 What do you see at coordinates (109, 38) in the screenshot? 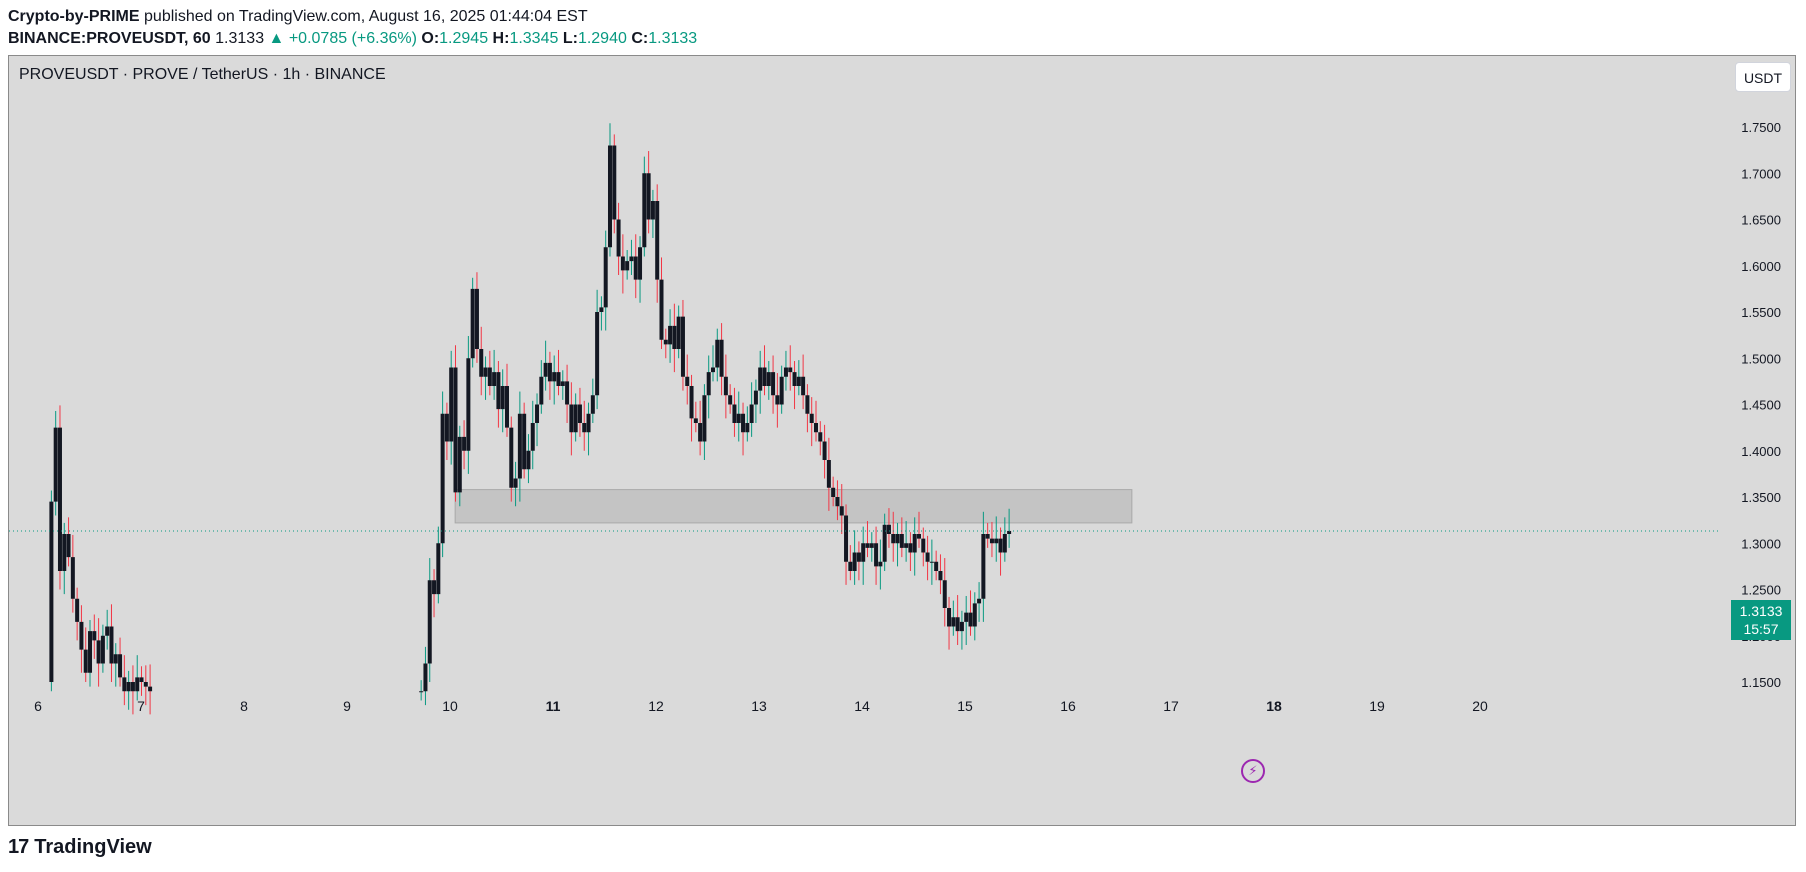
I see `symbol-label: BINANCE:PROVEUSDT, 60` at bounding box center [109, 38].